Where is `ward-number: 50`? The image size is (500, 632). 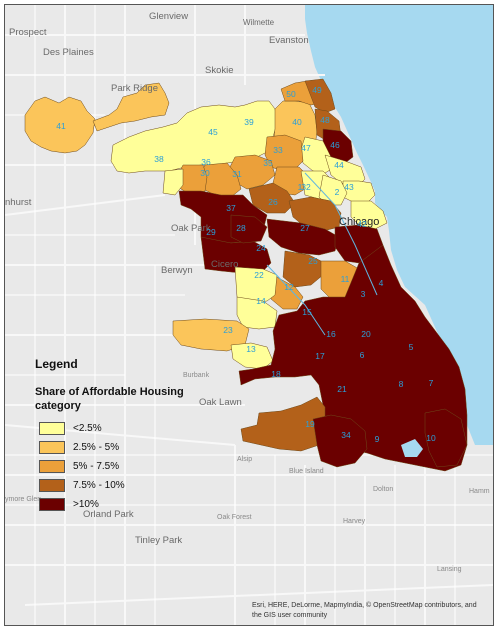 ward-number: 50 is located at coordinates (291, 94).